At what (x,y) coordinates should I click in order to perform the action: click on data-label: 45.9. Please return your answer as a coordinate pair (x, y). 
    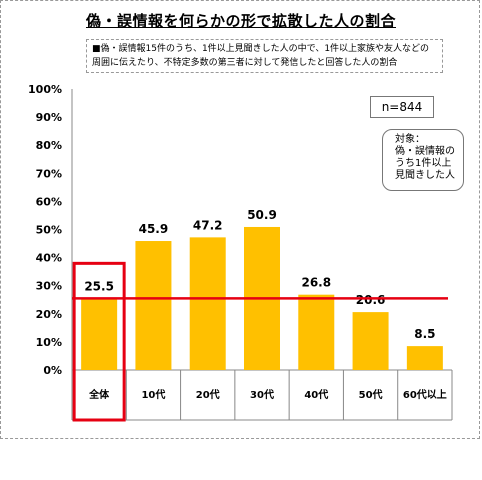
    Looking at the image, I should click on (154, 229).